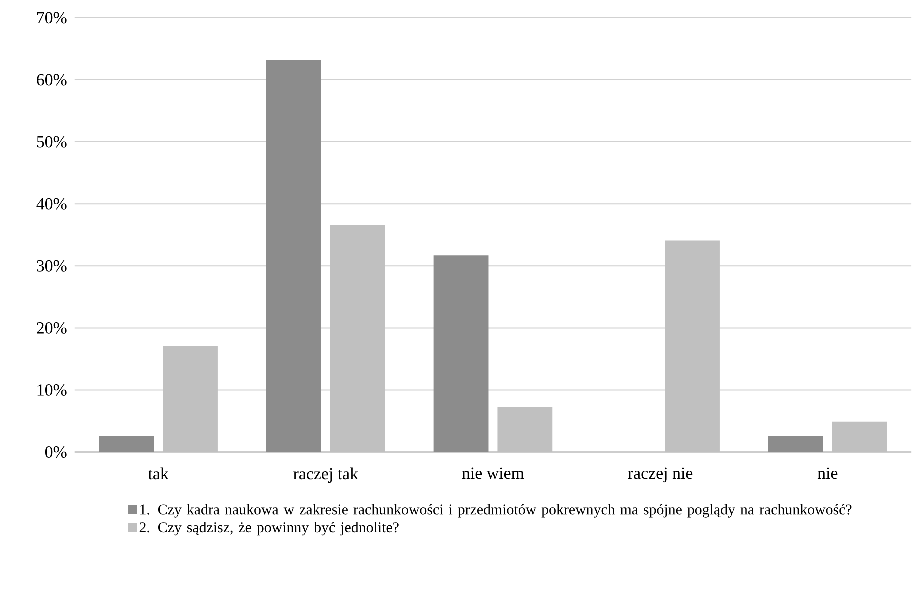 Image resolution: width=913 pixels, height=590 pixels. I want to click on y-tick-label: 40%, so click(51, 204).